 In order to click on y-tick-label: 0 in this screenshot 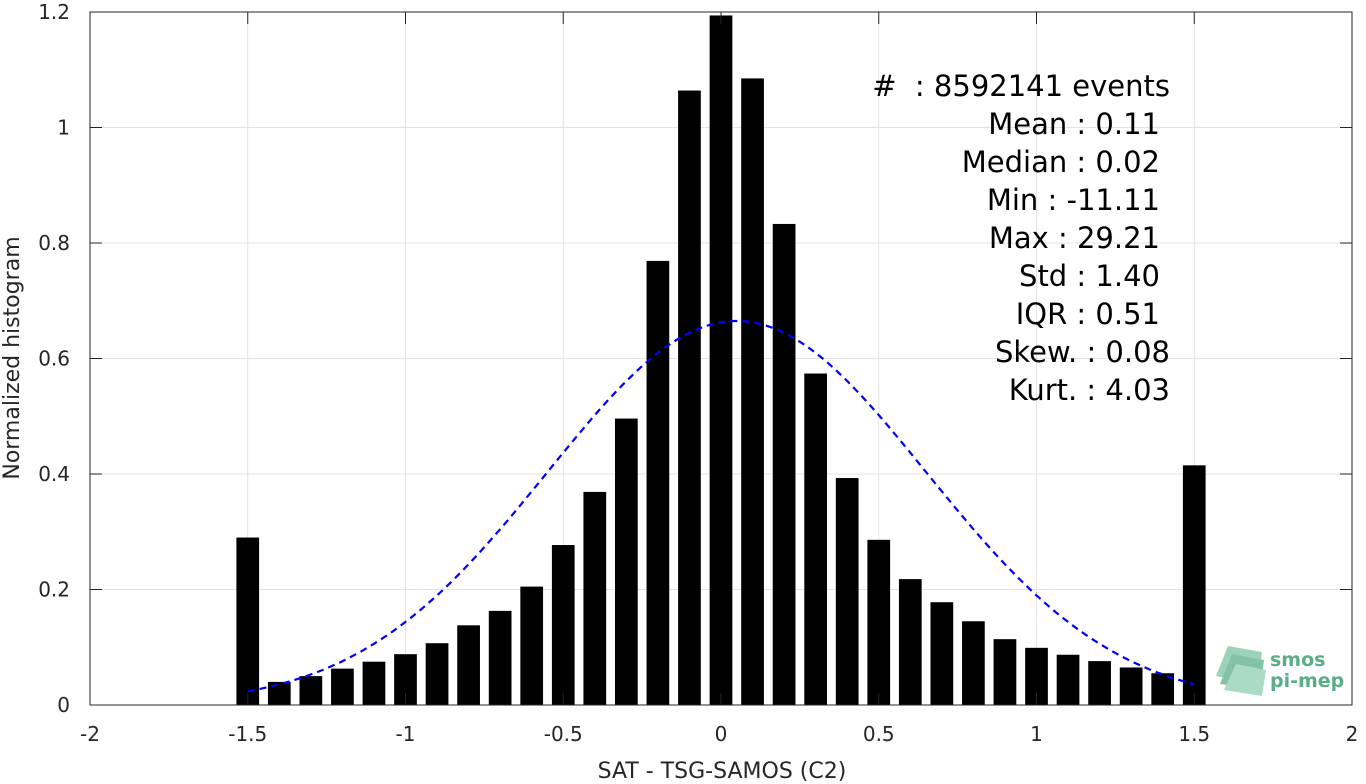, I will do `click(63, 705)`.